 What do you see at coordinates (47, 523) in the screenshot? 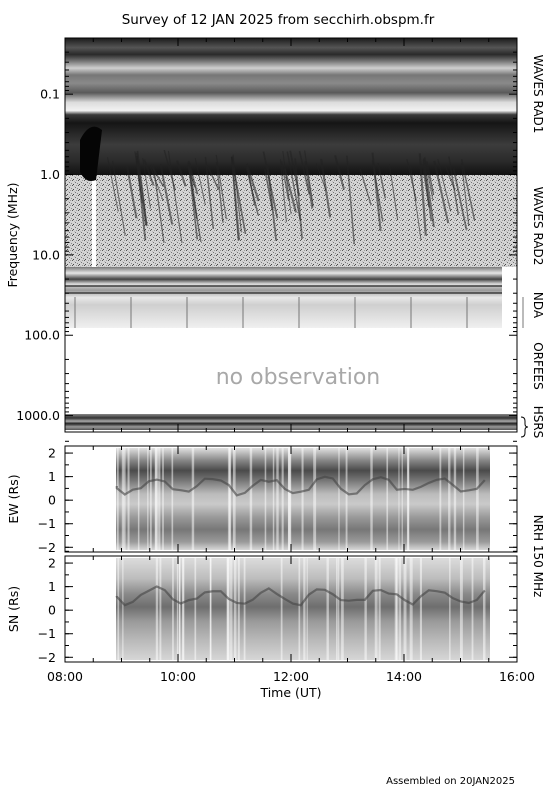
I see `position-tick-label: −1` at bounding box center [47, 523].